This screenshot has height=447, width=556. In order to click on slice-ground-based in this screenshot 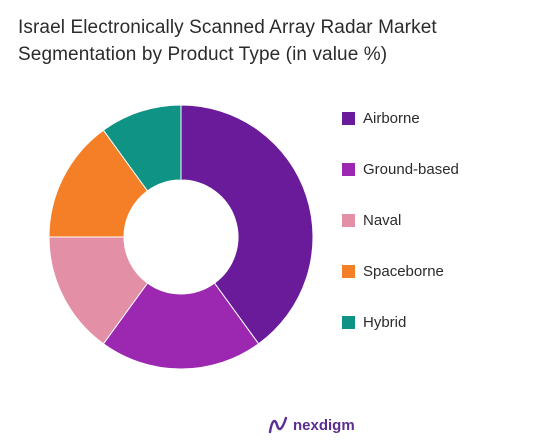, I will do `click(181, 326)`.